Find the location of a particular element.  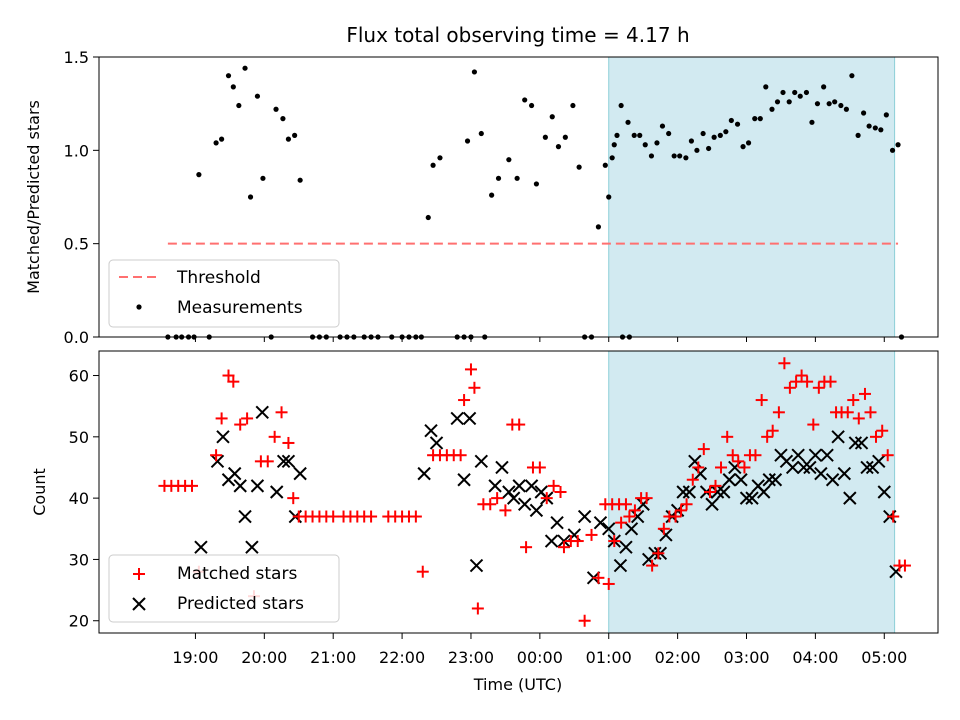

legend-predicted-swatch is located at coordinates (139, 604).